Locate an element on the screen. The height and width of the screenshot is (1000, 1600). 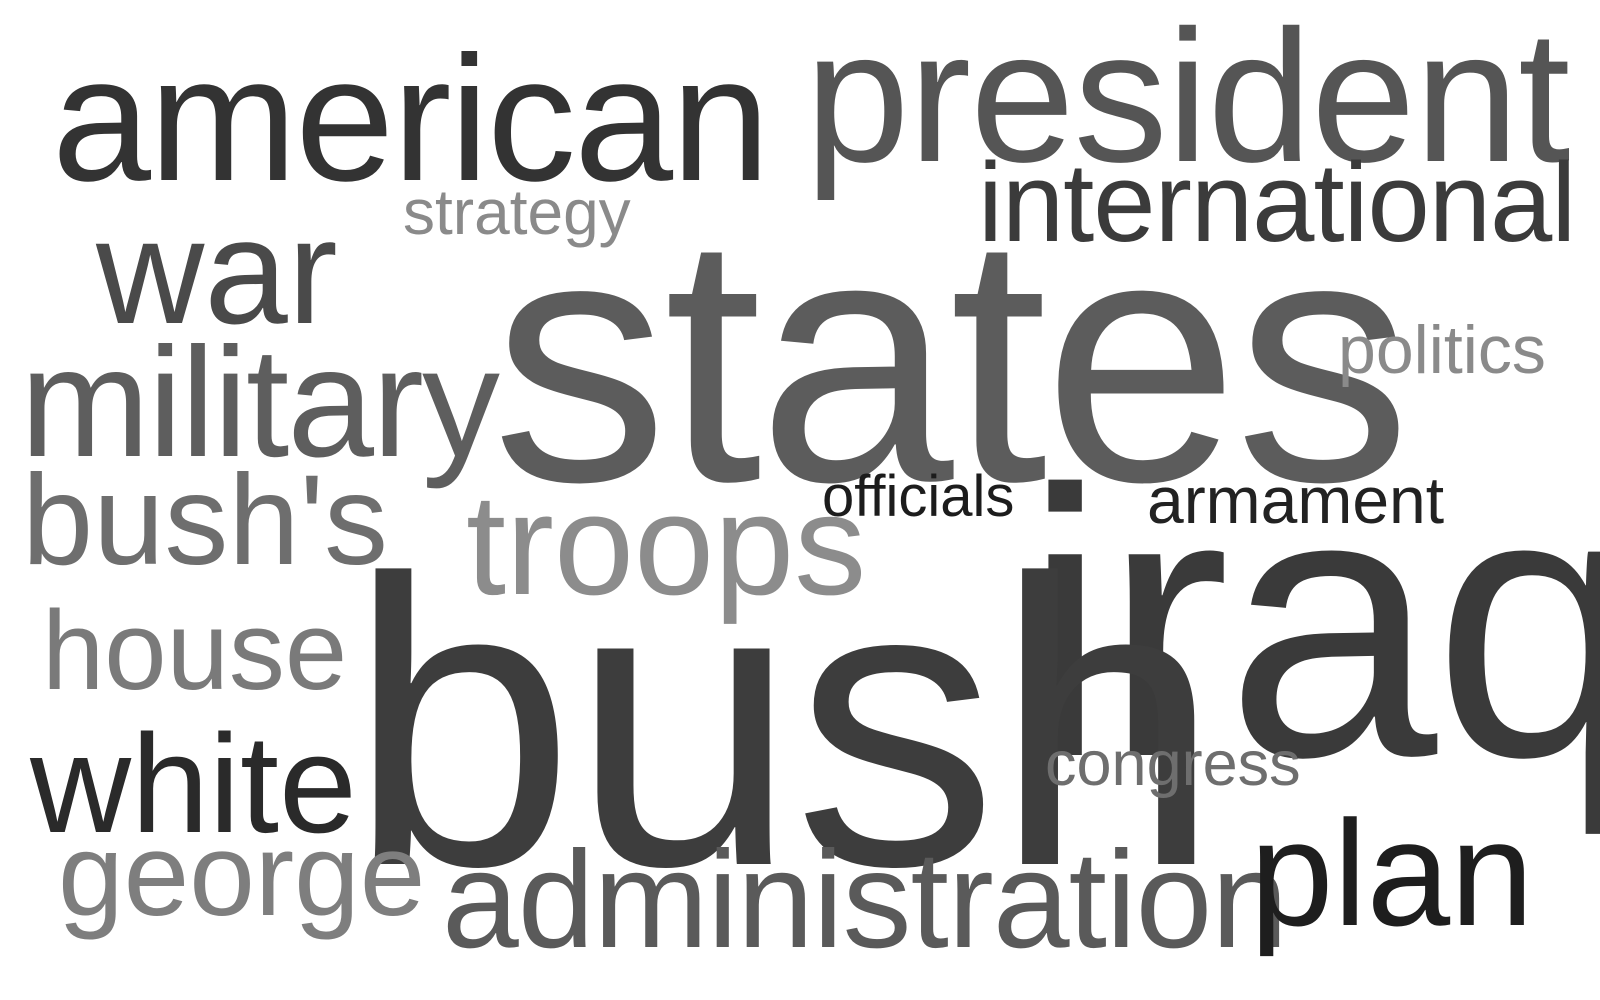
word-war: war is located at coordinates (217, 271).